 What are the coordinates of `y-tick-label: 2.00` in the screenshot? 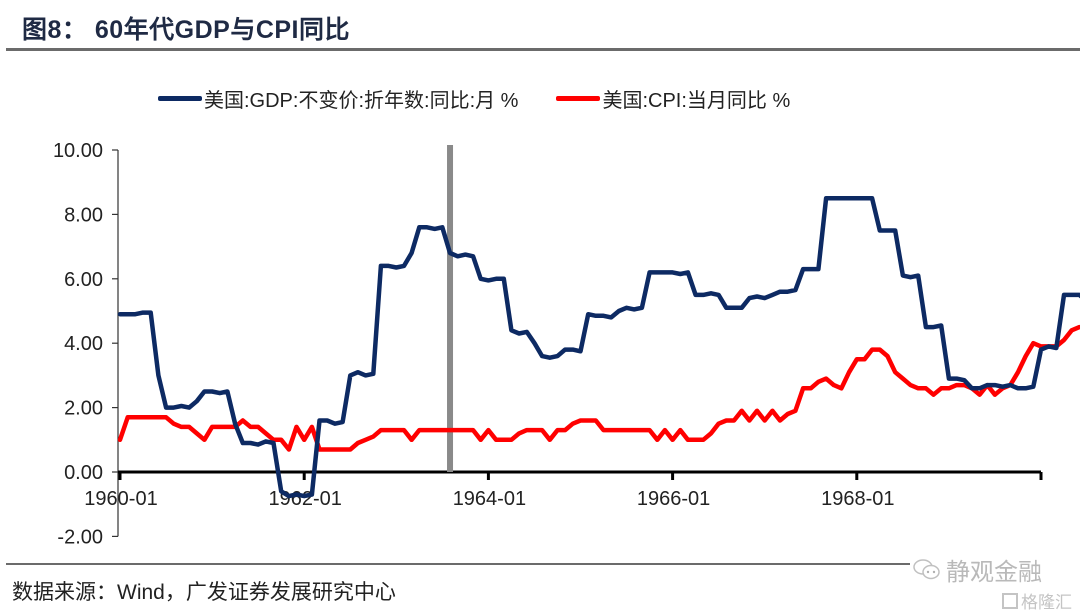 It's located at (83, 409).